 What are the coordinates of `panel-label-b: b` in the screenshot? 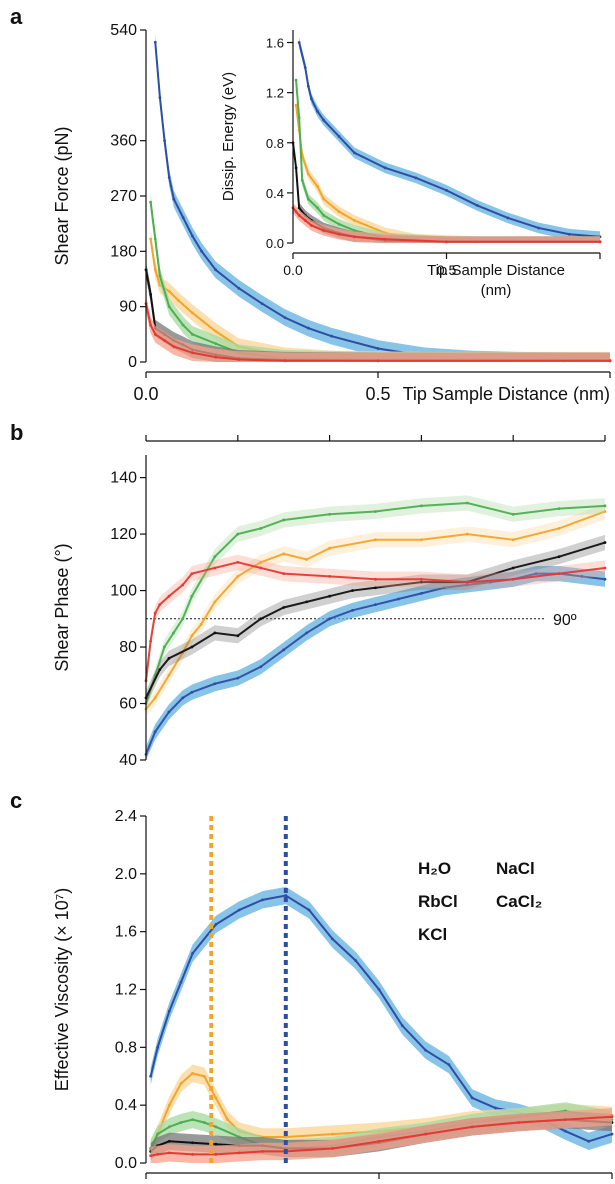 It's located at (16, 432).